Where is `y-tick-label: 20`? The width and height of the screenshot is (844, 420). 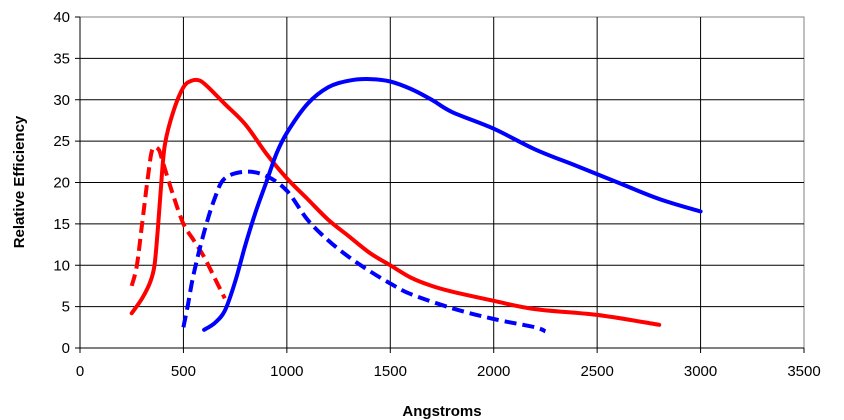 y-tick-label: 20 is located at coordinates (61, 183).